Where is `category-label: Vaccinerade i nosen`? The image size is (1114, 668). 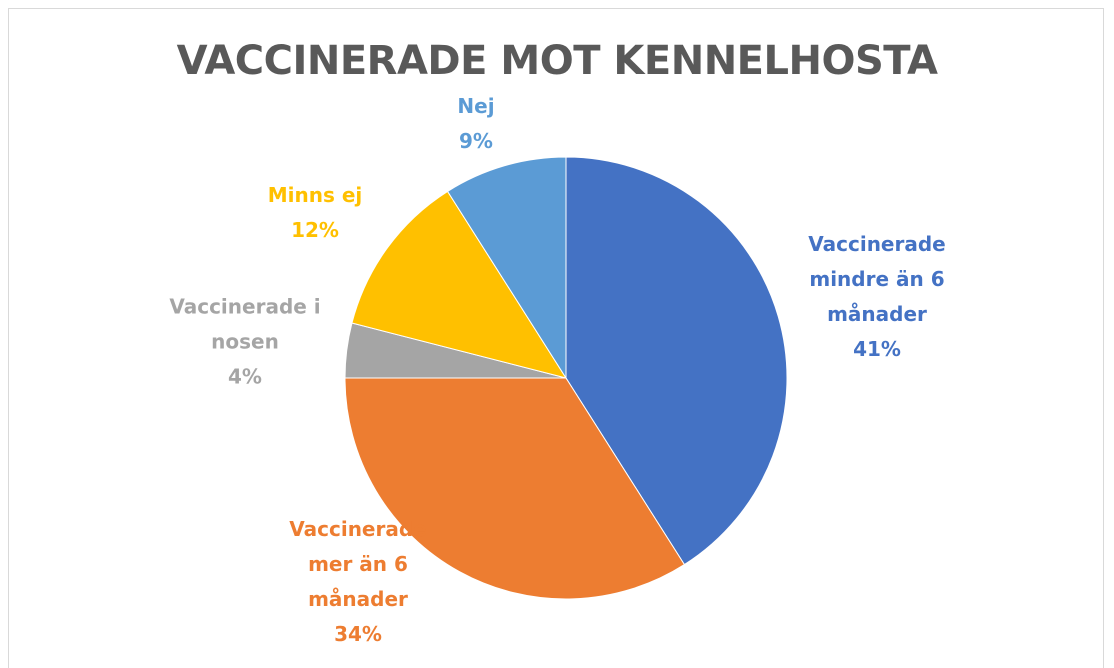 category-label: Vaccinerade i nosen is located at coordinates (245, 324).